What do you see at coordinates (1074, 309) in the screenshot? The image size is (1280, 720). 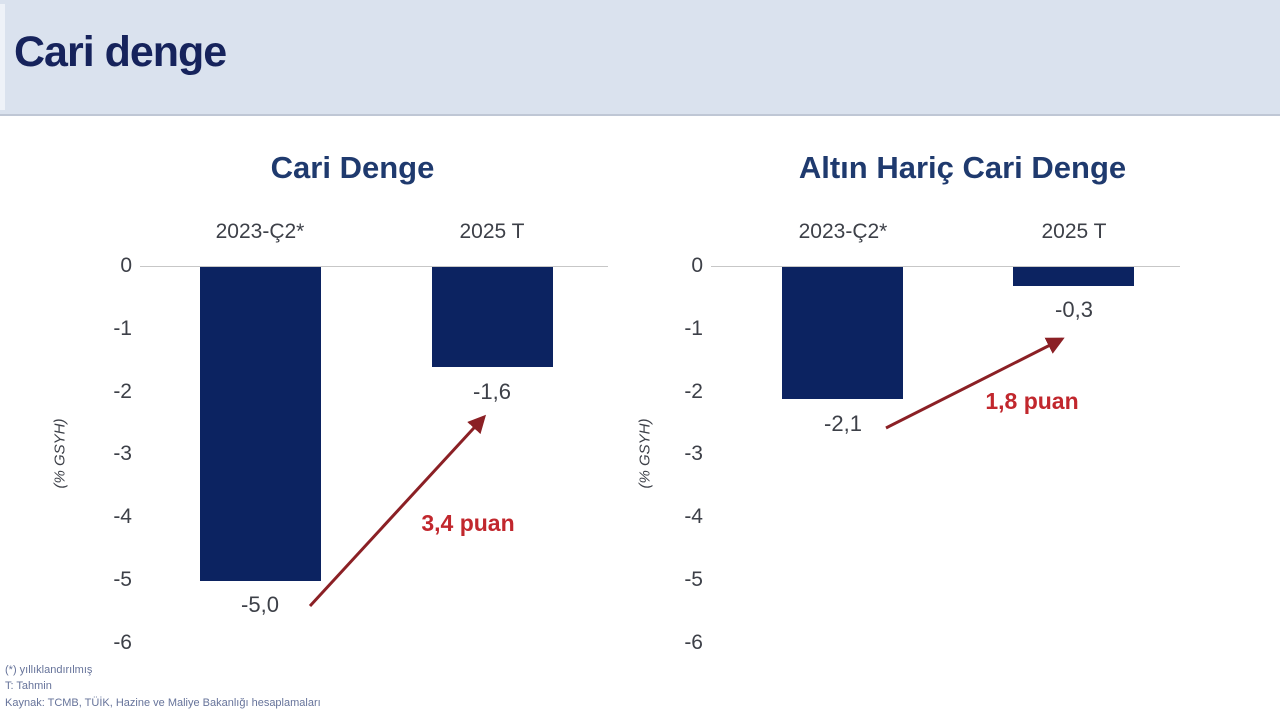 I see `value-label: -0,3` at bounding box center [1074, 309].